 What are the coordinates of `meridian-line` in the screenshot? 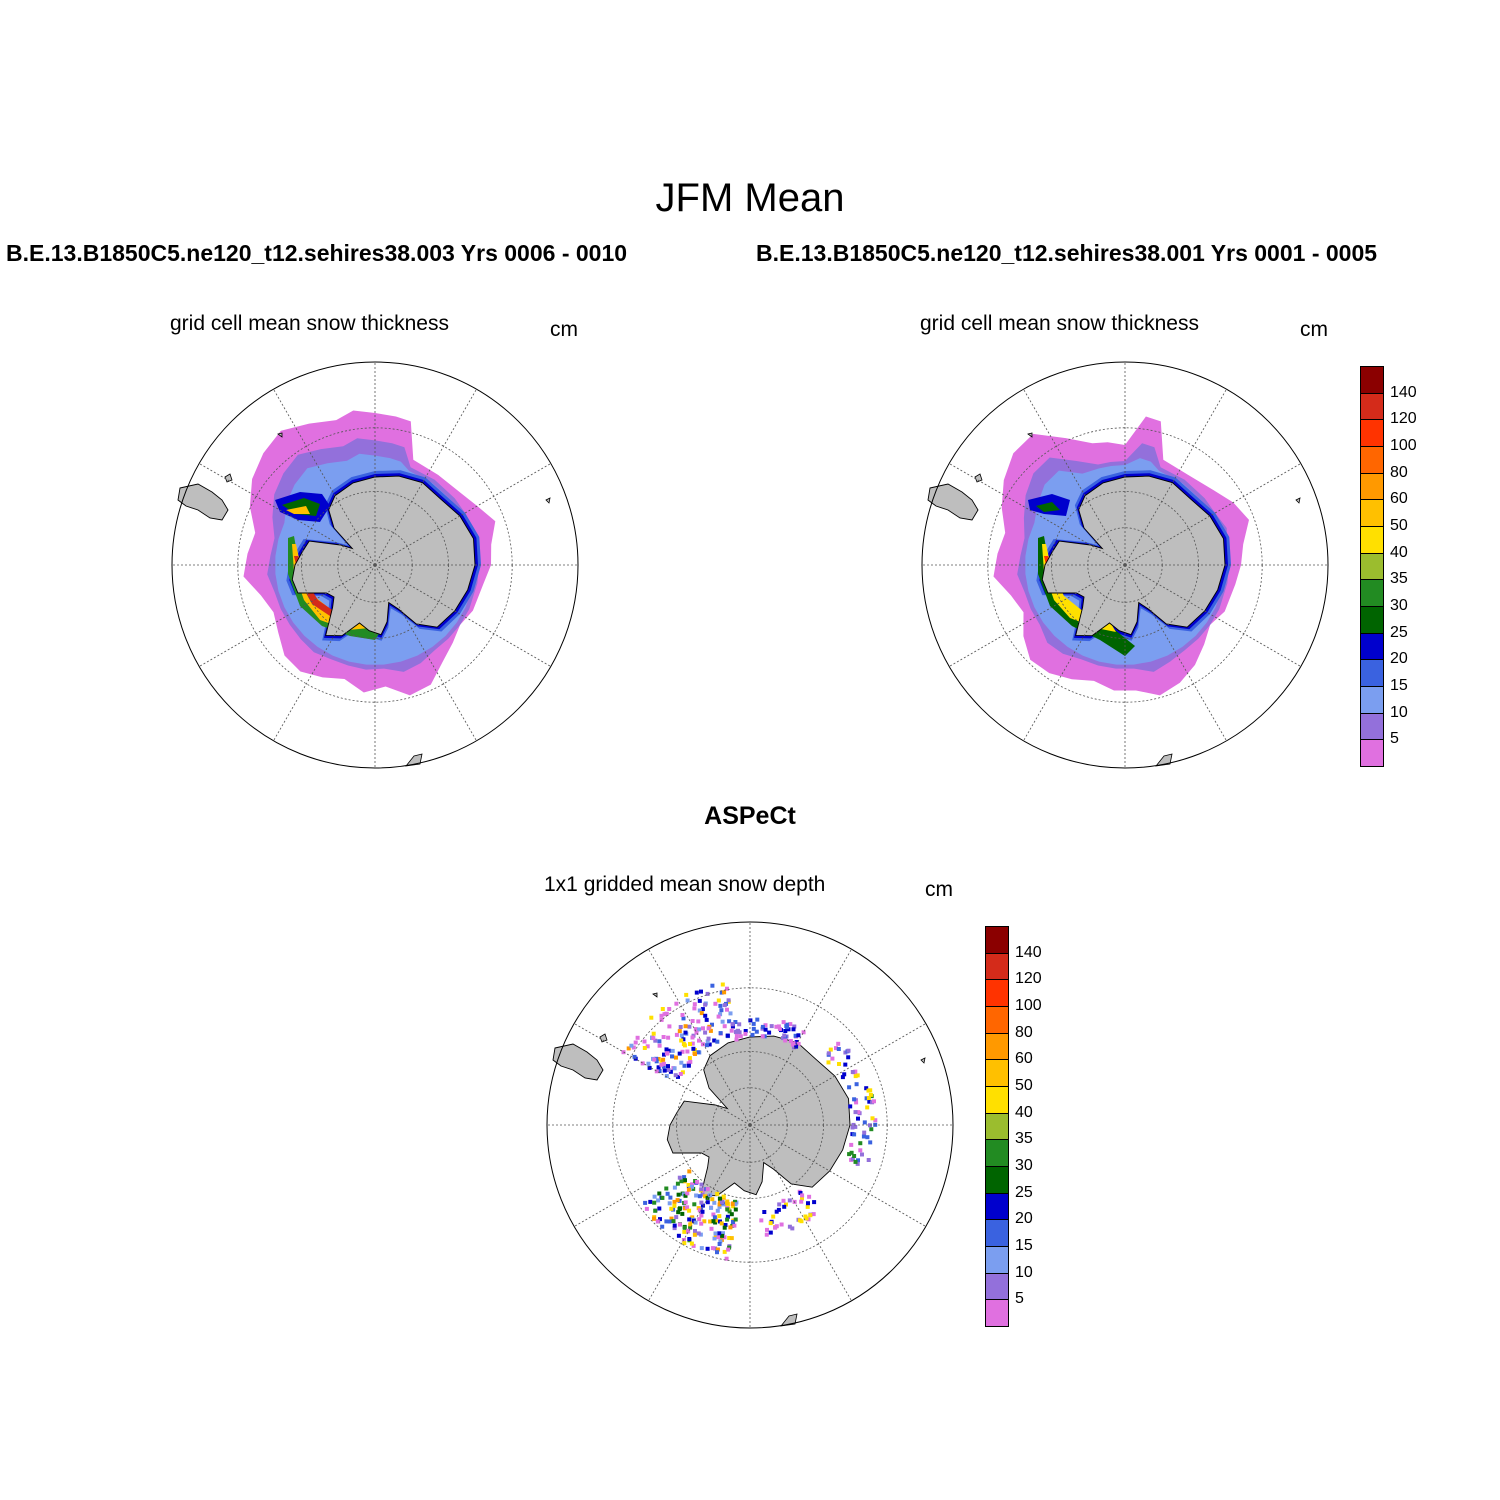 It's located at (1213, 514).